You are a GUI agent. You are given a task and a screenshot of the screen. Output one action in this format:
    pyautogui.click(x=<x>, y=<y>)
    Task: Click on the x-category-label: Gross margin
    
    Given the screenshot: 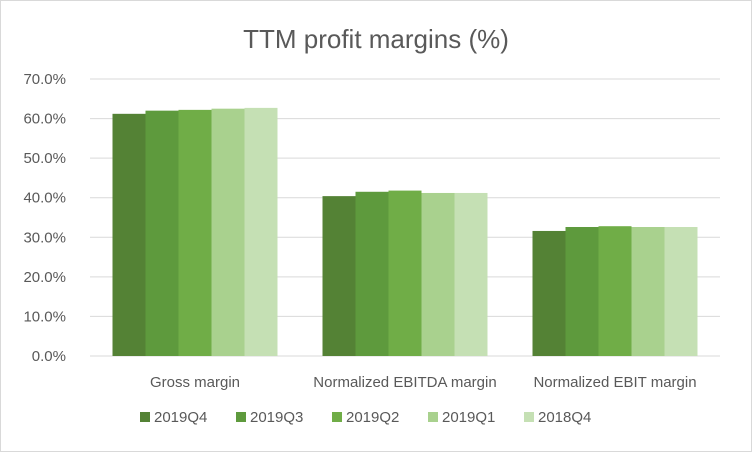 What is the action you would take?
    pyautogui.click(x=195, y=382)
    